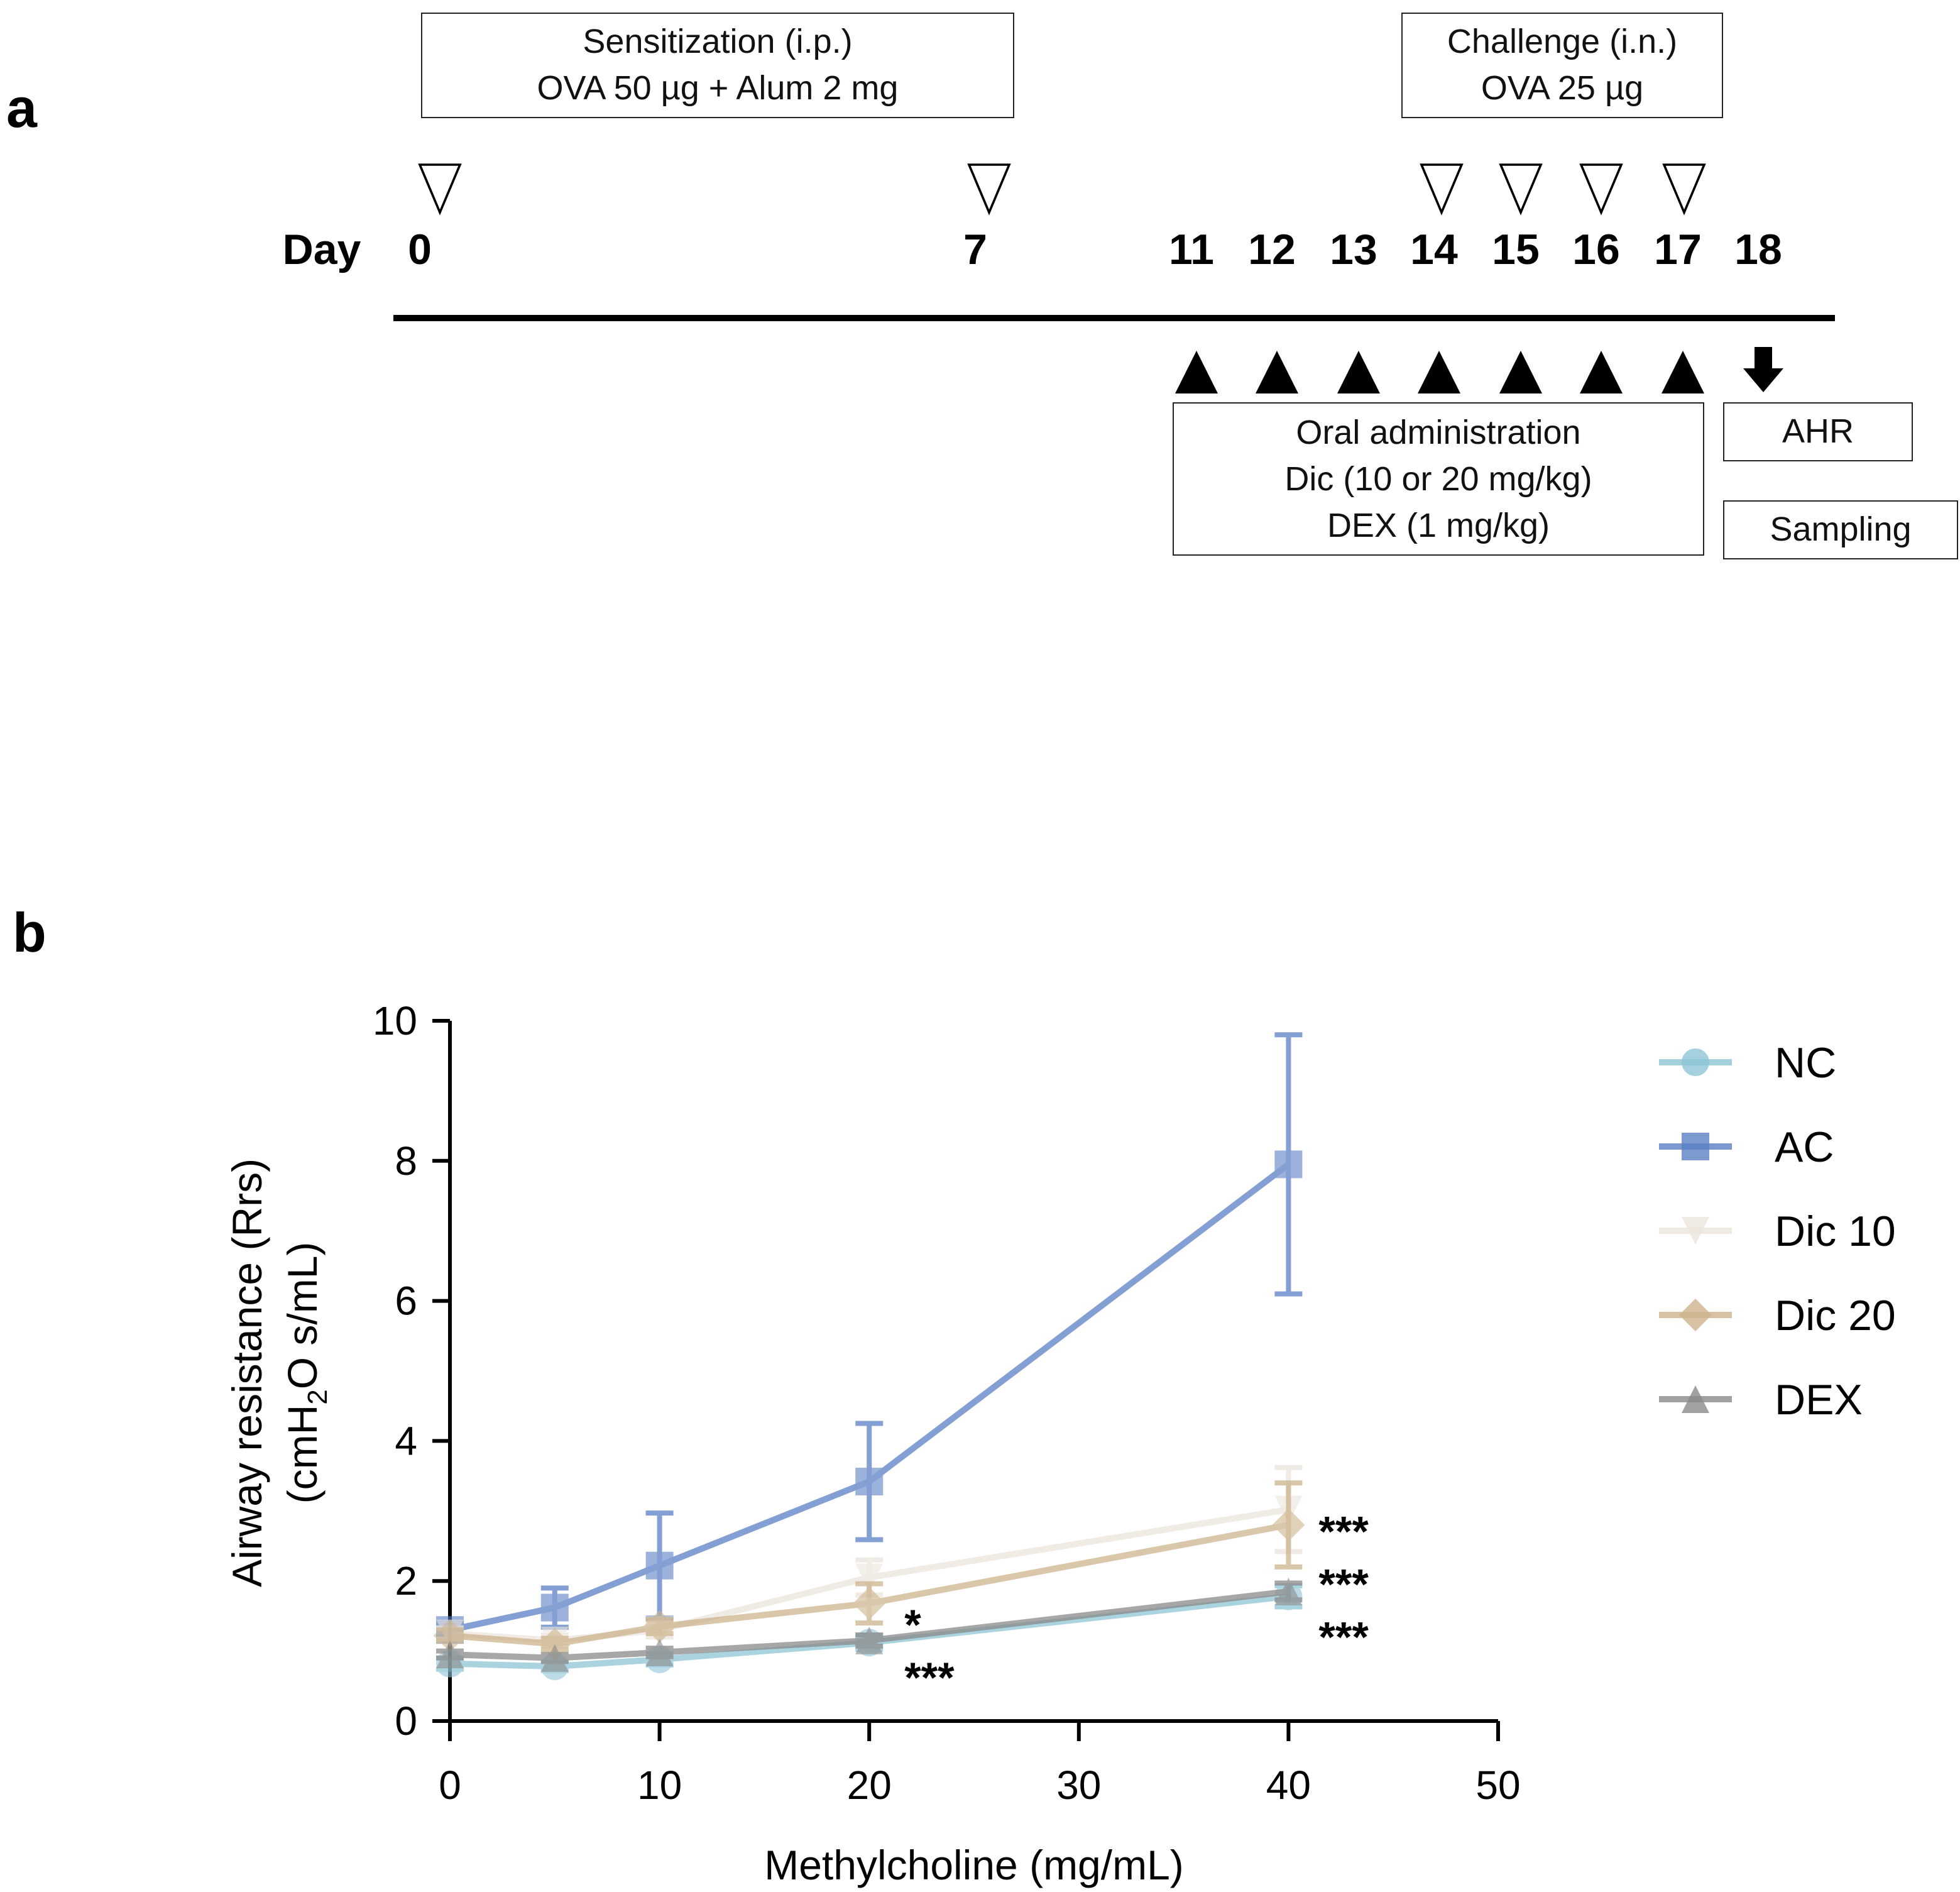 This screenshot has height=1892, width=1960. What do you see at coordinates (869, 1338) in the screenshot?
I see `series-ac` at bounding box center [869, 1338].